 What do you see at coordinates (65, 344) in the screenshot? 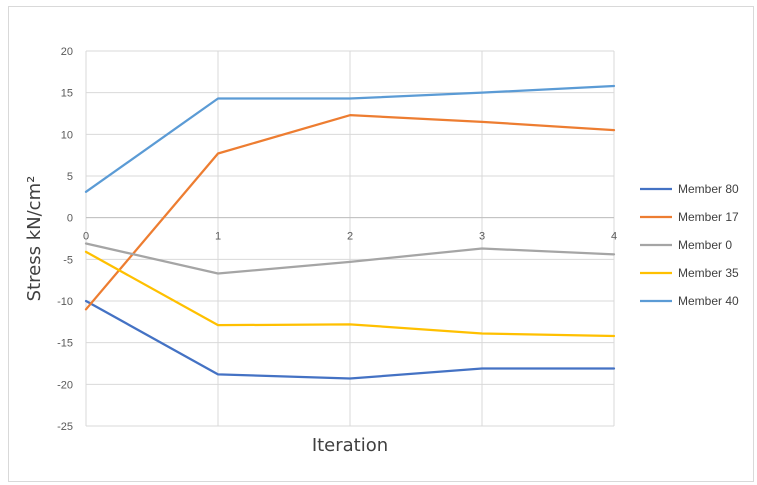
I see `y-tick-label: -15` at bounding box center [65, 344].